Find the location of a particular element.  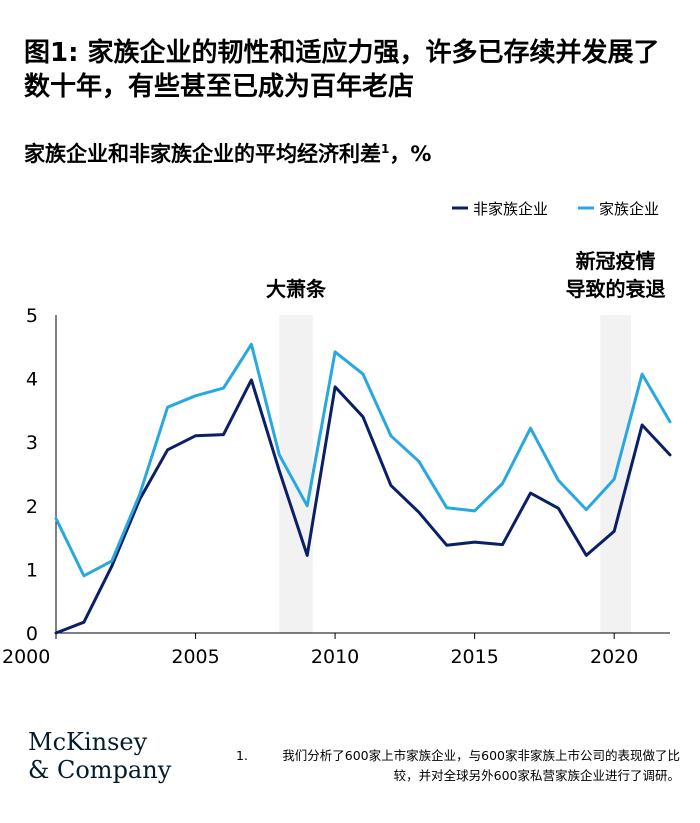

footnote-marker: 1 is located at coordinates (385, 149).